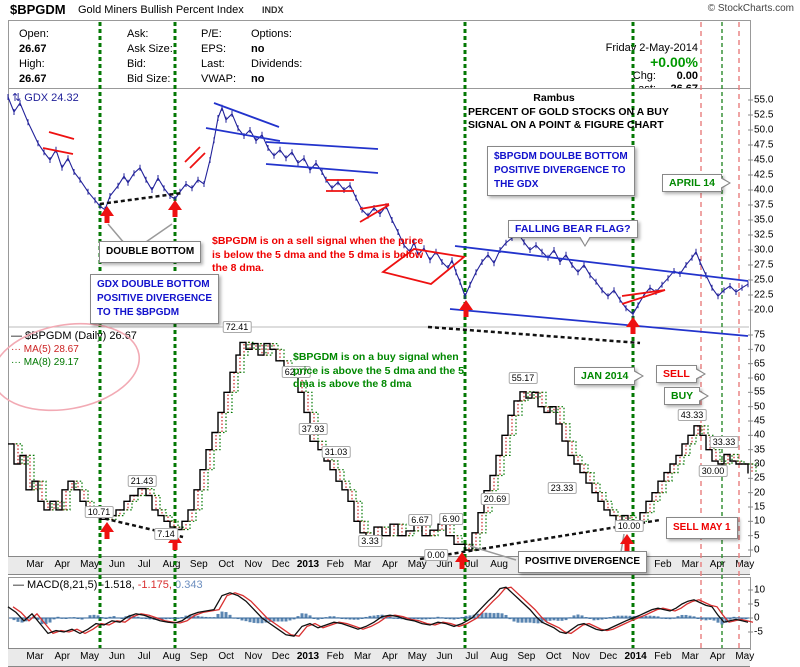 This screenshot has width=800, height=667. Describe the element at coordinates (764, 115) in the screenshot. I see `y-tick-label: 52.5` at that location.